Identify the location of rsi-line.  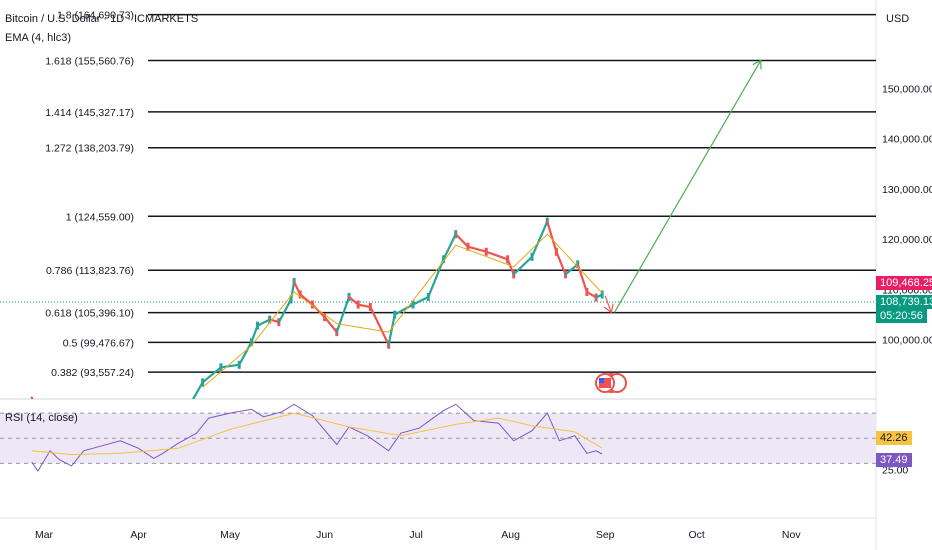
(317, 437).